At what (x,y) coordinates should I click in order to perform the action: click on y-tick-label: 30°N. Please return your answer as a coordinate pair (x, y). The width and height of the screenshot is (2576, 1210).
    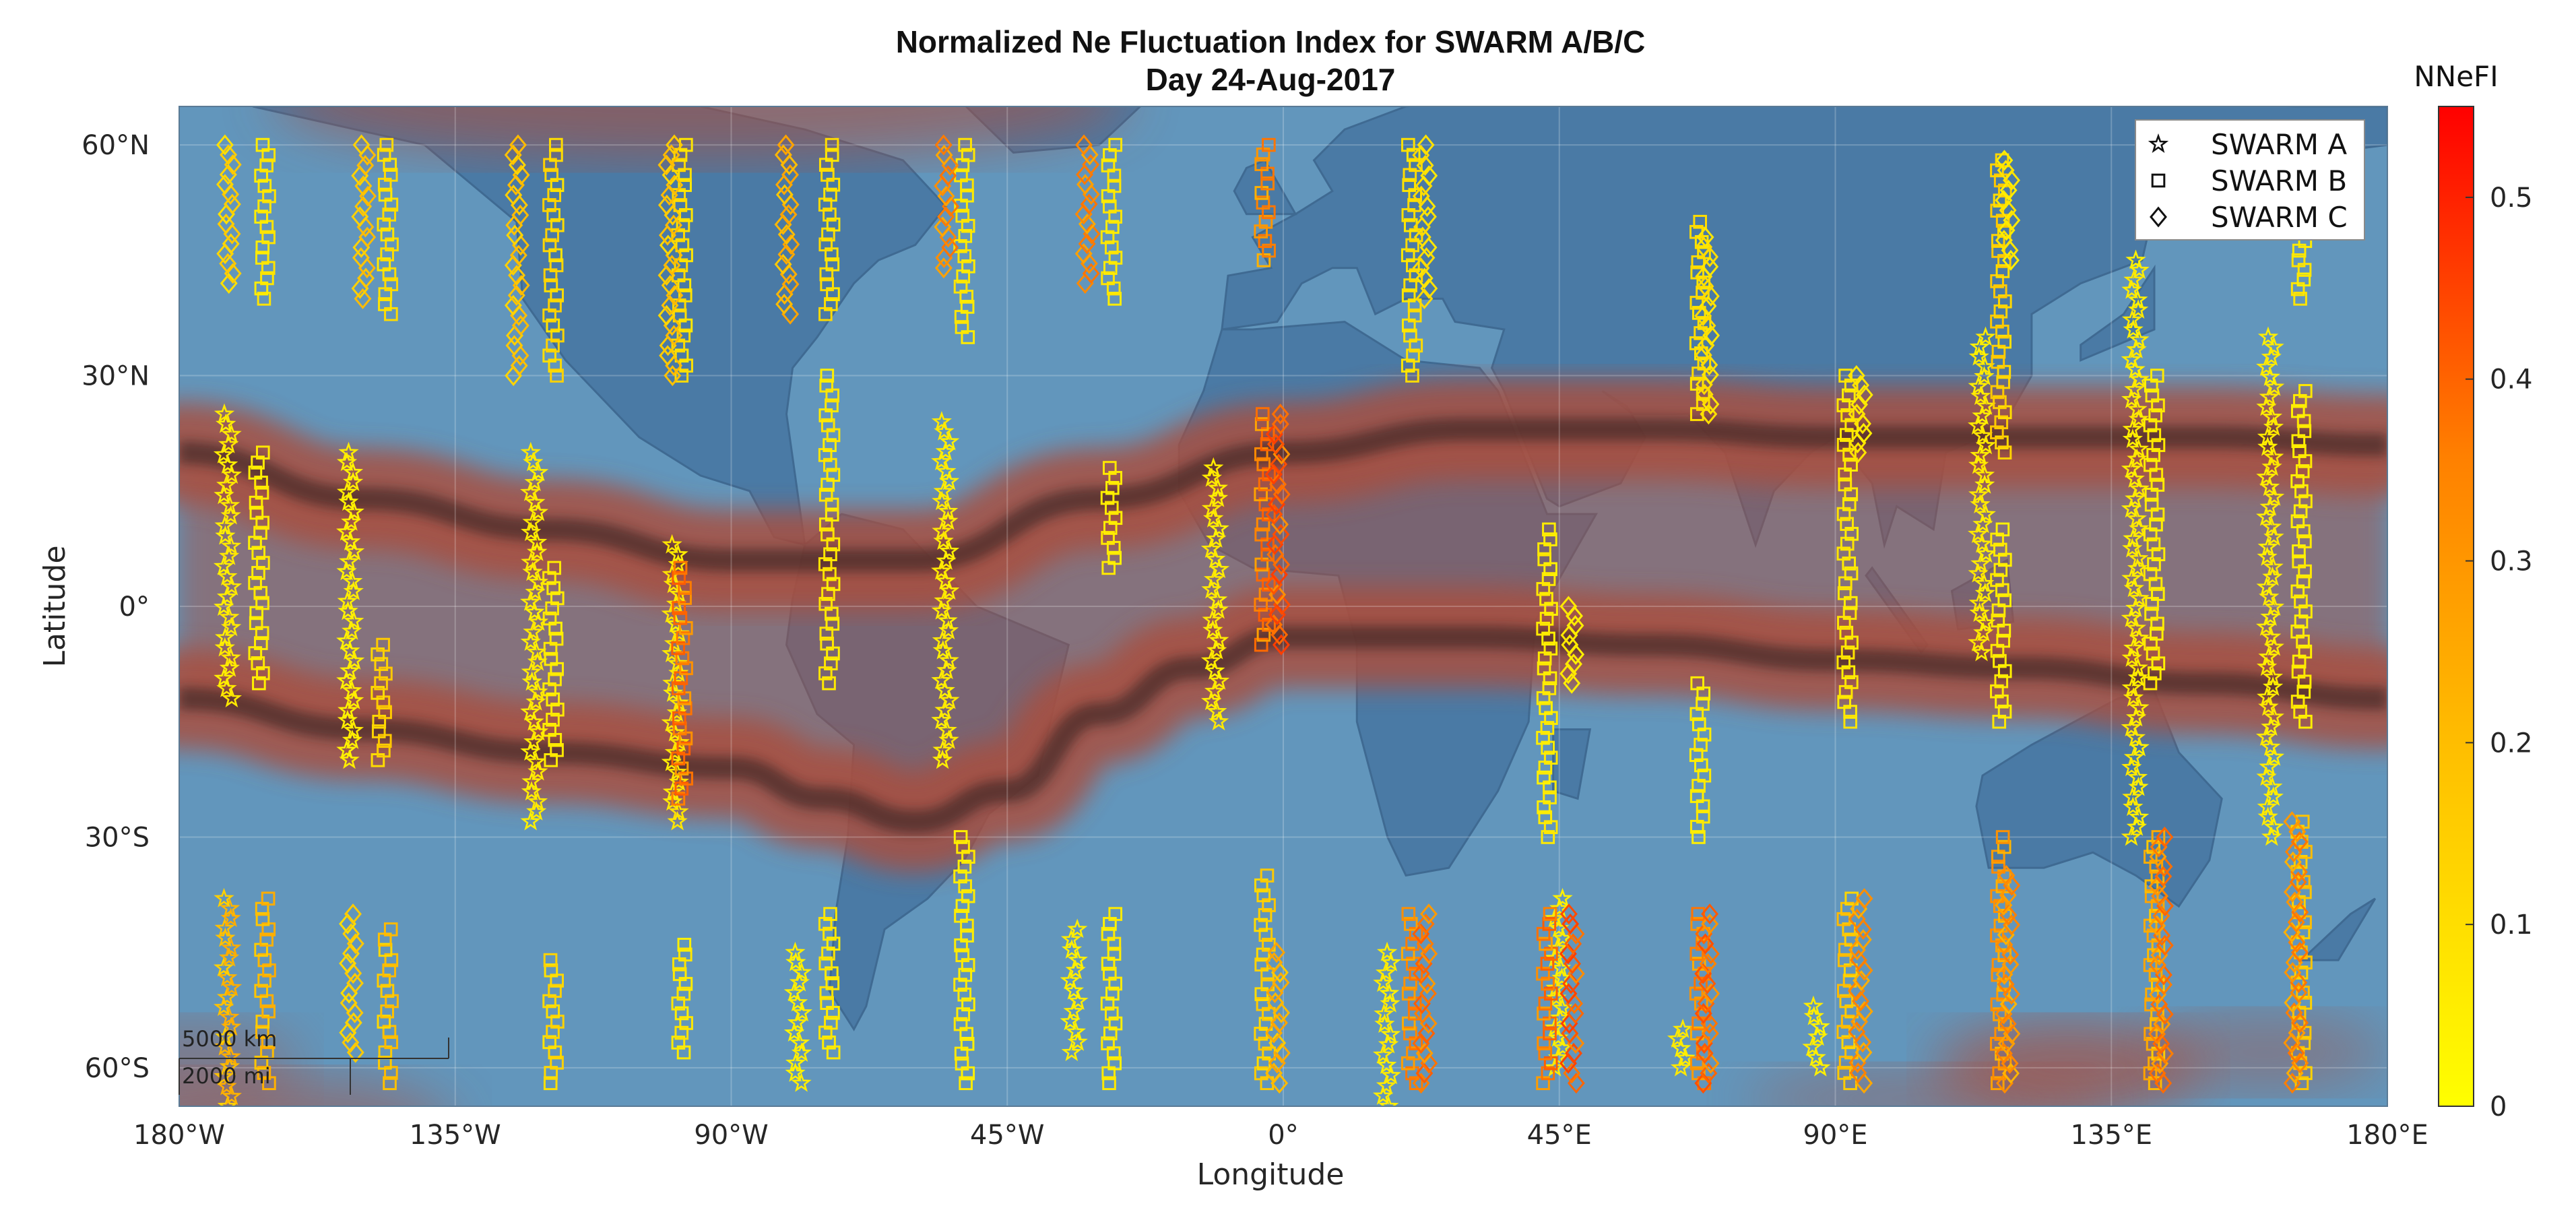
    Looking at the image, I should click on (116, 377).